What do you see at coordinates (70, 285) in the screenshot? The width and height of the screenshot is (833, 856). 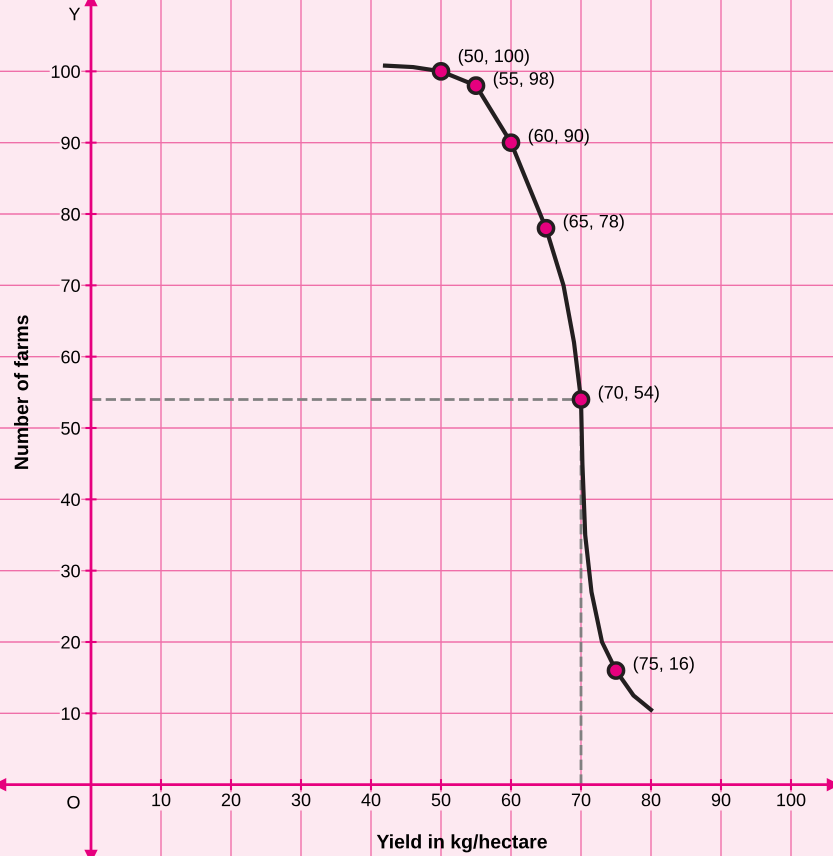 I see `y-tick-label: 70` at bounding box center [70, 285].